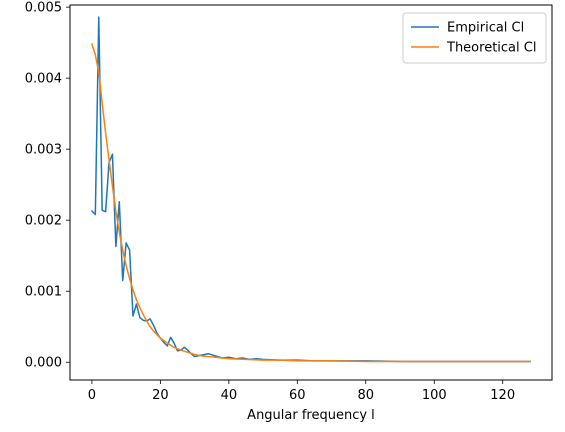 Image resolution: width=565 pixels, height=432 pixels. Describe the element at coordinates (43, 292) in the screenshot. I see `y-tick-label: 0.001` at that location.